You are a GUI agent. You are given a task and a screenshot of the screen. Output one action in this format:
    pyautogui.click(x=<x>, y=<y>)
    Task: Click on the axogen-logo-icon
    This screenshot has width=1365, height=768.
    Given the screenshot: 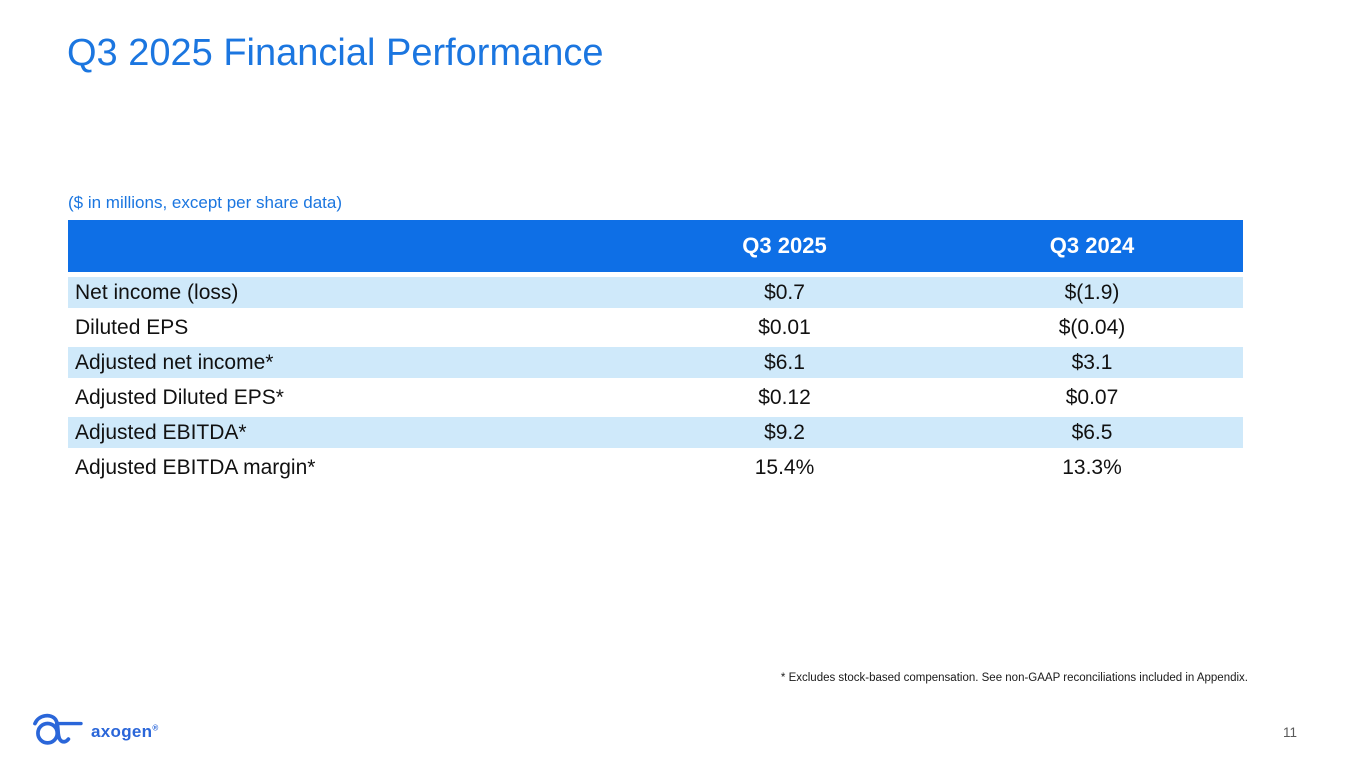 What is the action you would take?
    pyautogui.click(x=58, y=730)
    